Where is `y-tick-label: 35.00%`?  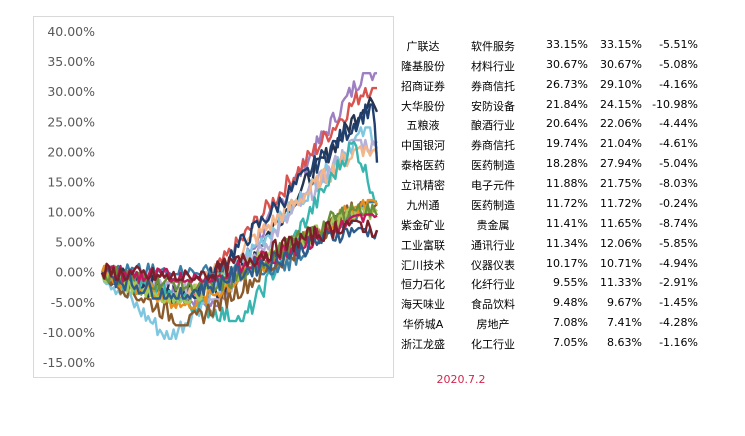 y-tick-label: 35.00% is located at coordinates (71, 61).